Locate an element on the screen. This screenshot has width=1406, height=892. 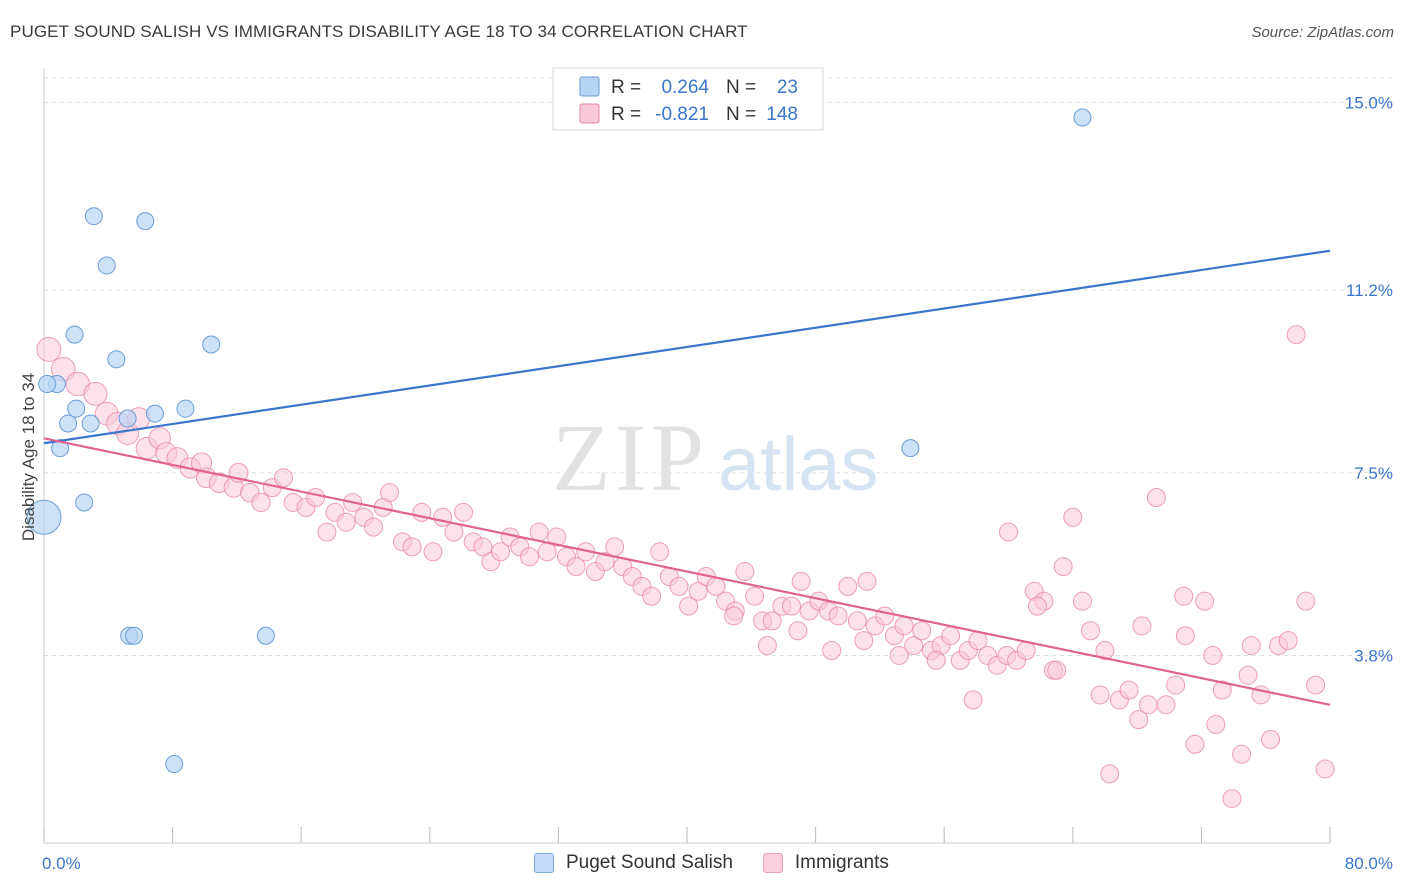
legend-r-value: 0.264 is located at coordinates (685, 87).